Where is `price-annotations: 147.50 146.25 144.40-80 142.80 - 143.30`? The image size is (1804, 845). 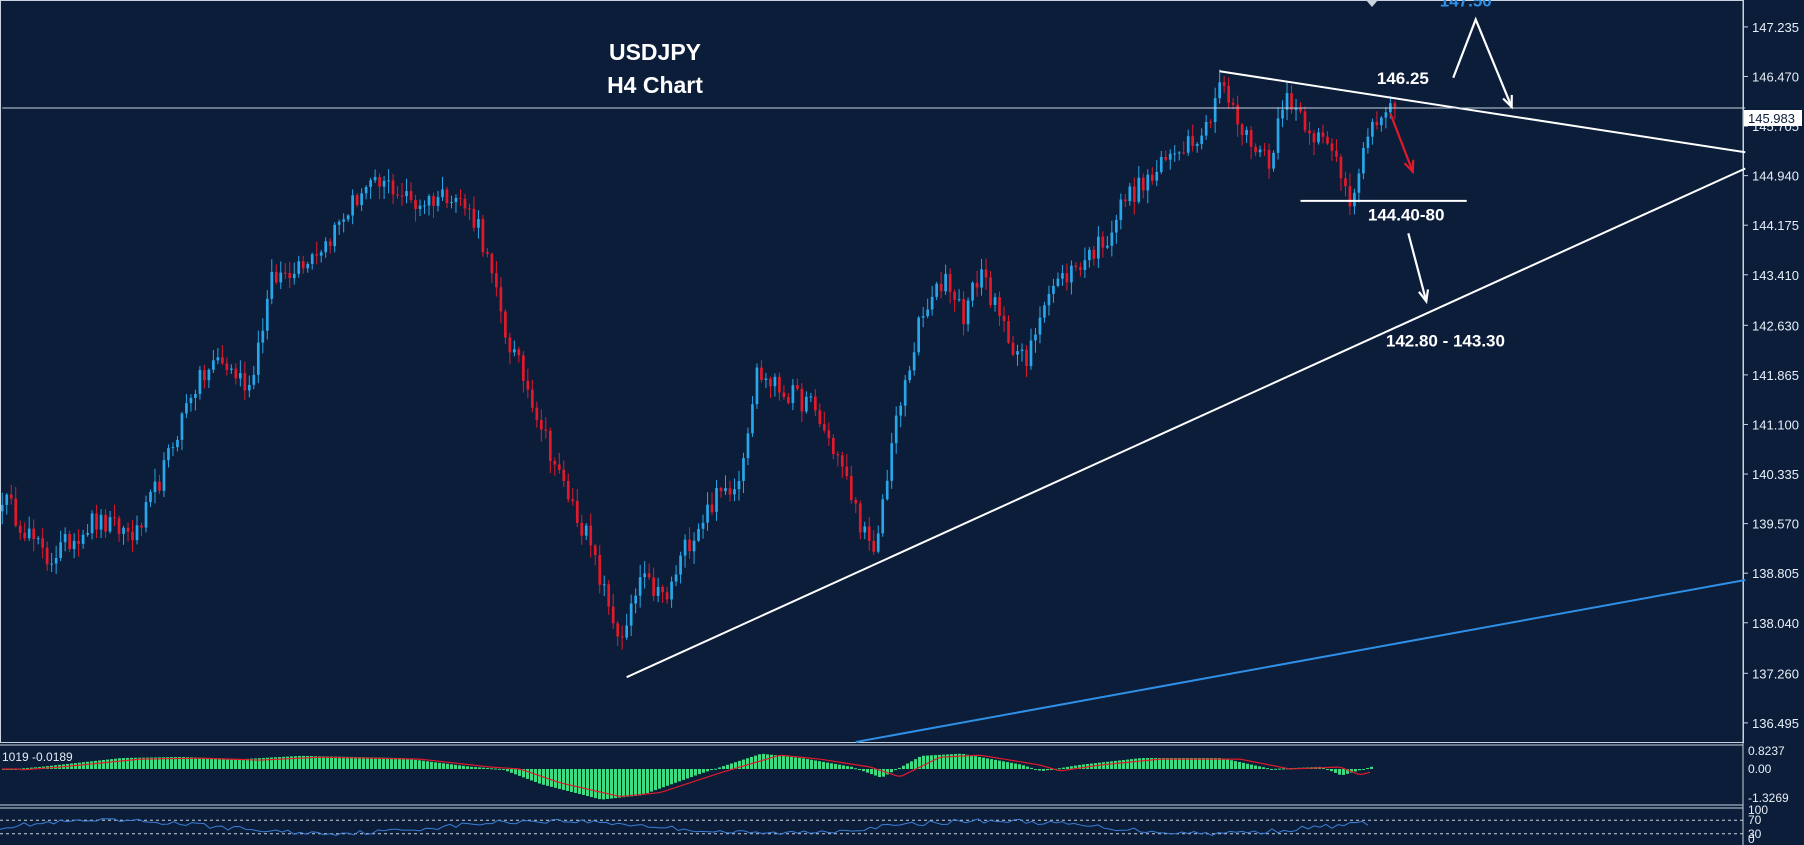
price-annotations: 147.50 146.25 144.40-80 142.80 - 143.30 is located at coordinates (1436, 175).